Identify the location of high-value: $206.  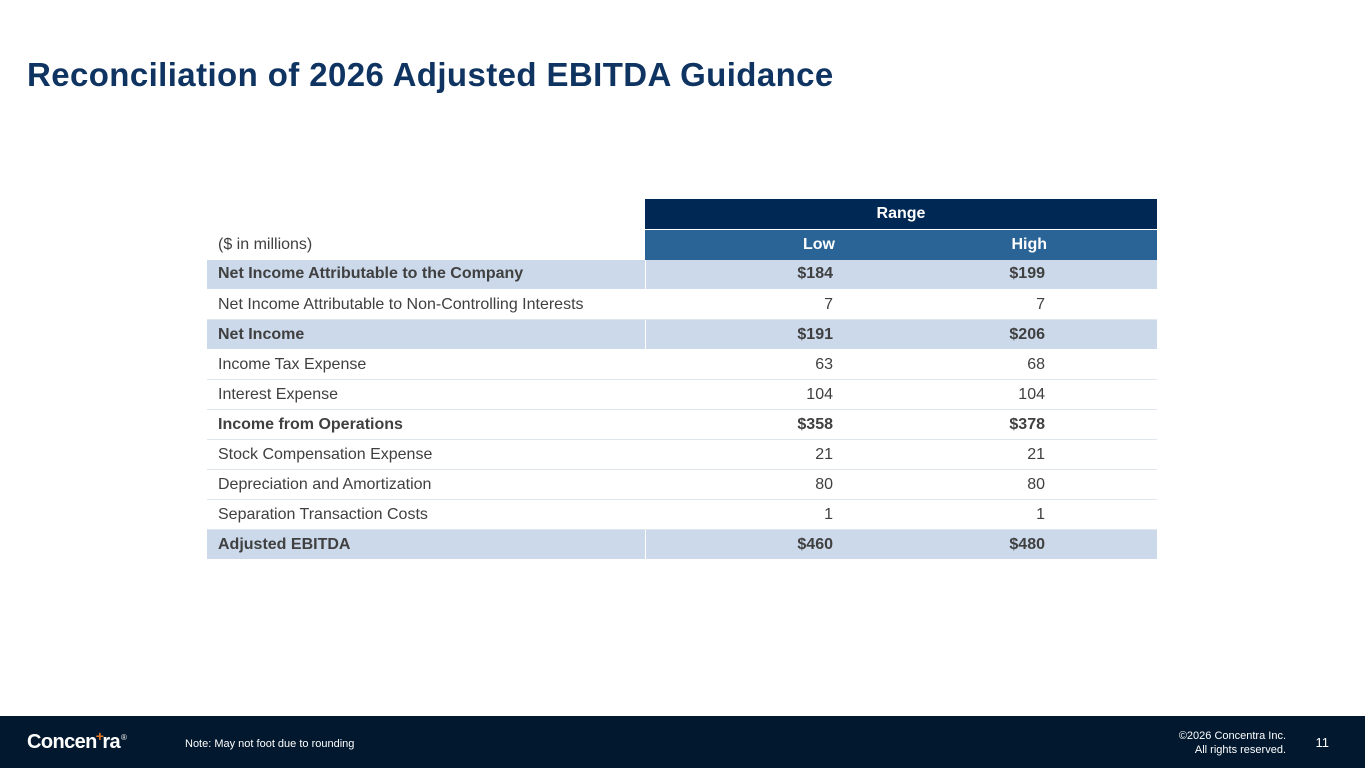
(1029, 334).